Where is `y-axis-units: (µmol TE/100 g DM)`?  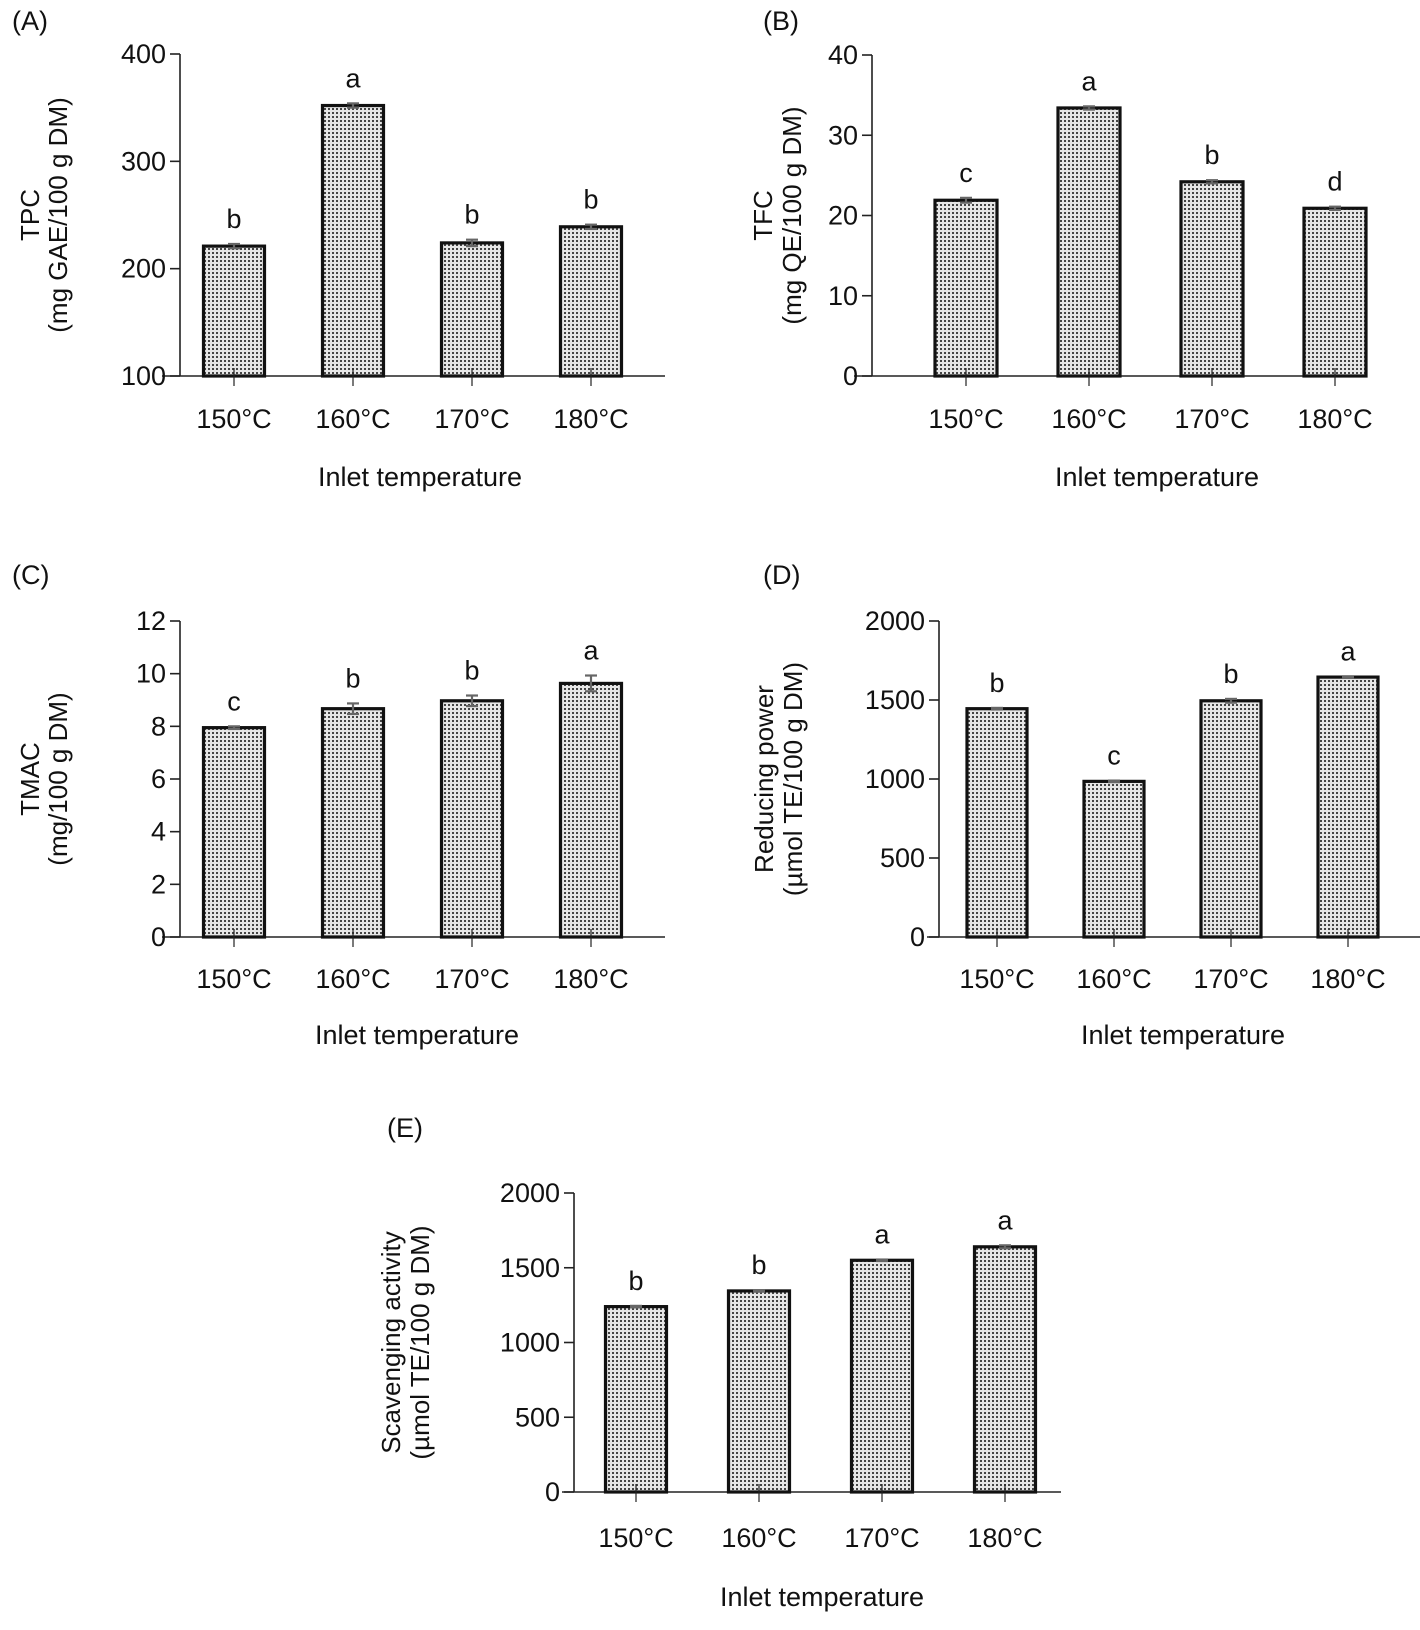 y-axis-units: (µmol TE/100 g DM) is located at coordinates (793, 779).